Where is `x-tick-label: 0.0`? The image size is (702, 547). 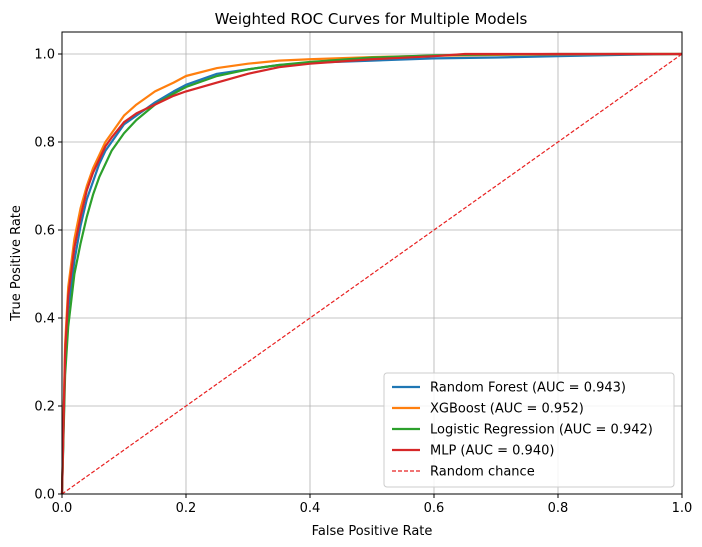 x-tick-label: 0.0 is located at coordinates (62, 508).